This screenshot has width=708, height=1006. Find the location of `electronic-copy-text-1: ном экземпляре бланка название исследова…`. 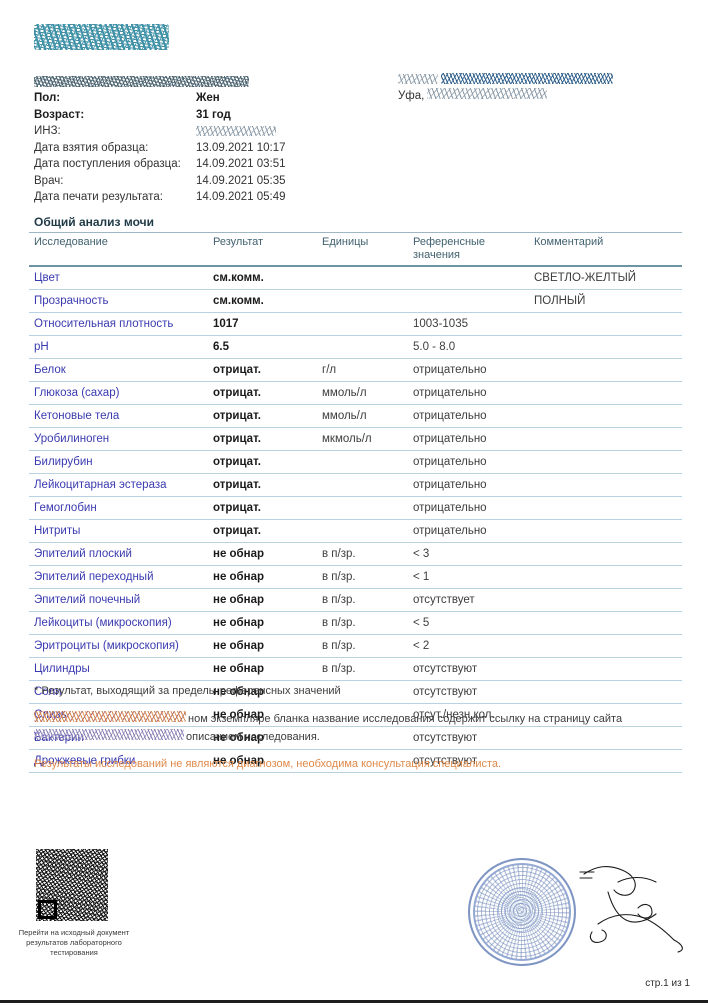

electronic-copy-text-1: ном экземпляре бланка название исследова… is located at coordinates (405, 719).